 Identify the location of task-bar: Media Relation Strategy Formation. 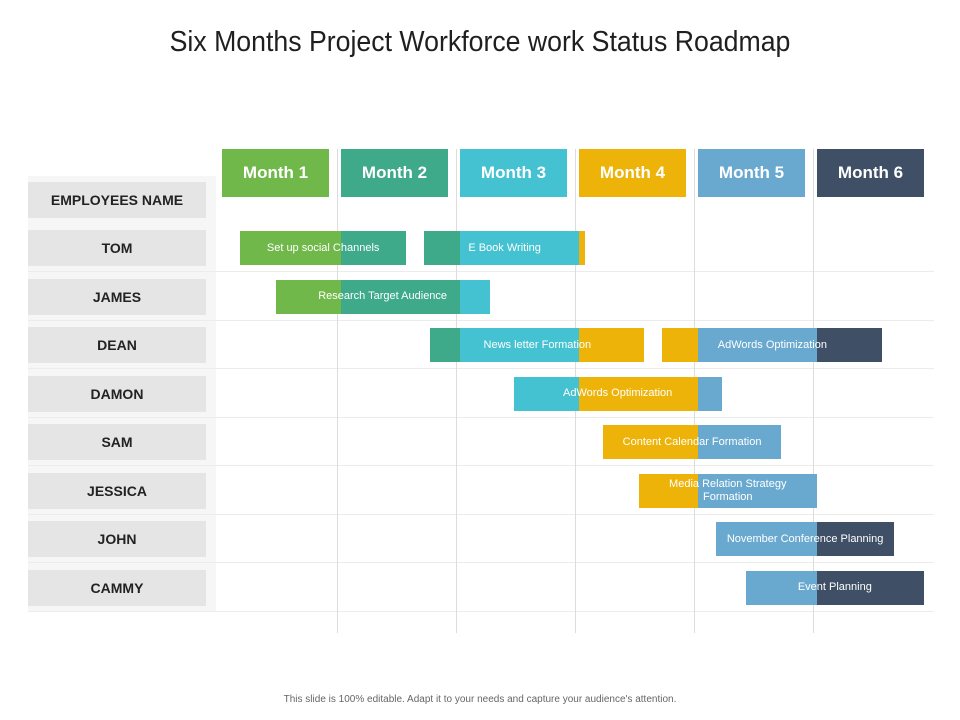
(727, 490).